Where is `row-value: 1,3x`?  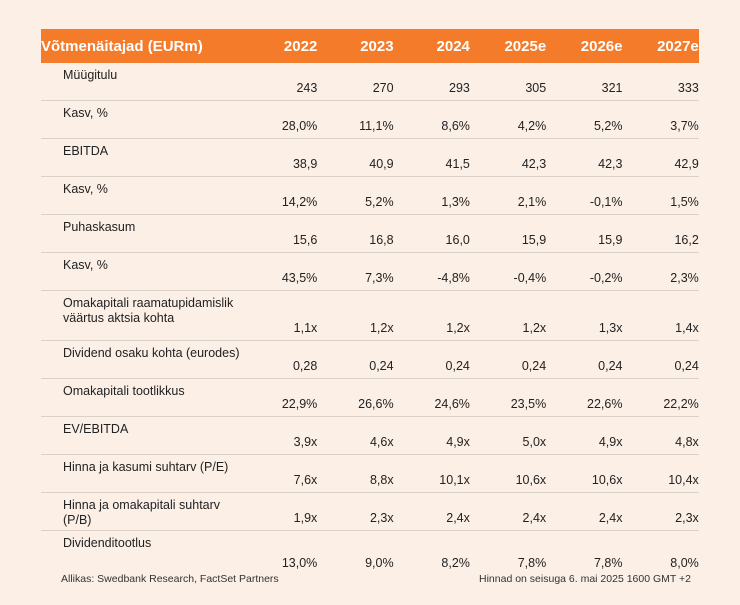
row-value: 1,3x is located at coordinates (610, 328).